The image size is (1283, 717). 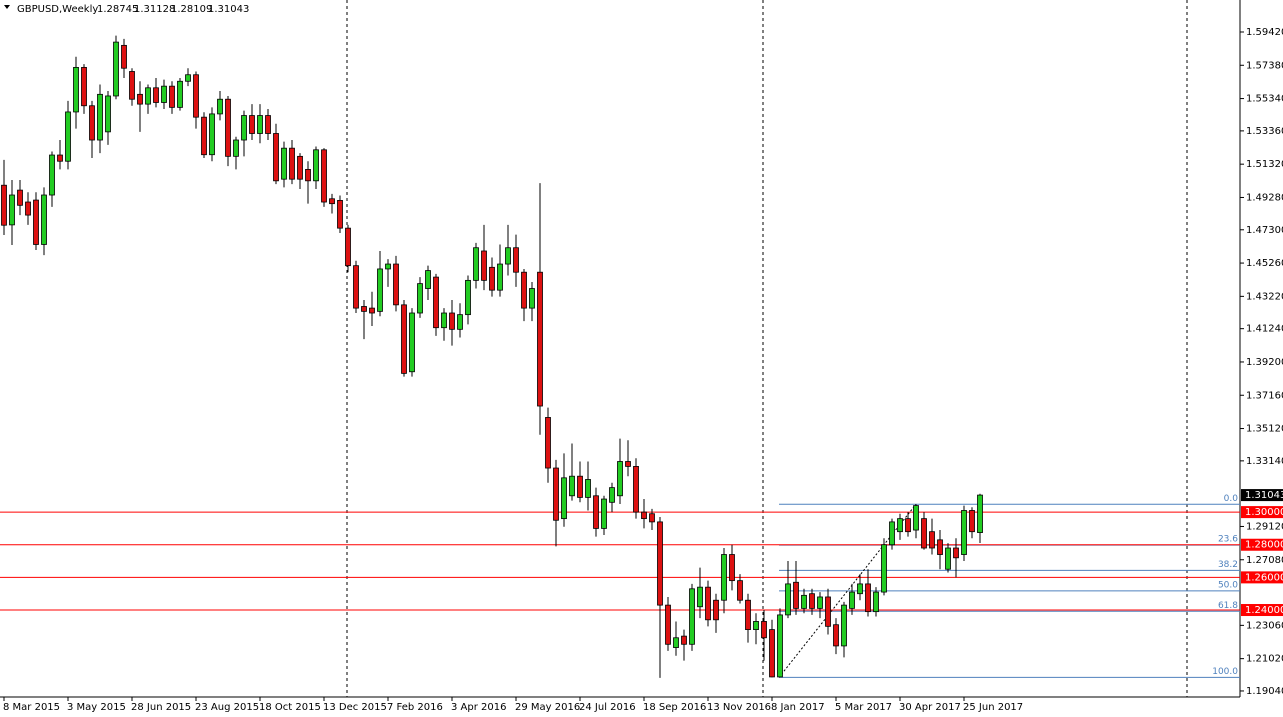 What do you see at coordinates (1264, 560) in the screenshot?
I see `y-tick-label: 1.27080` at bounding box center [1264, 560].